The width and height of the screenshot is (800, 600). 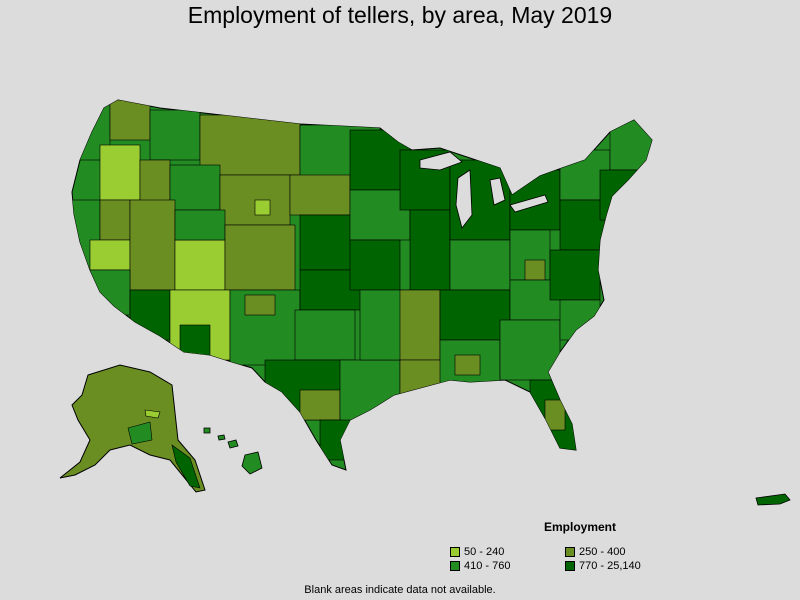 What do you see at coordinates (579, 527) in the screenshot?
I see `legend-heading: Employment` at bounding box center [579, 527].